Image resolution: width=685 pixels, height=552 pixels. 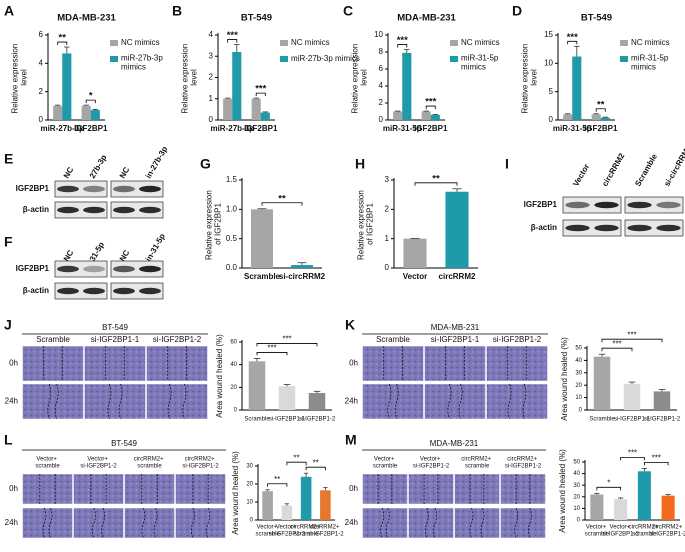 What do you see at coordinates (402, 128) in the screenshot?
I see `x-tick-label: miR-31-5p` at bounding box center [402, 128].